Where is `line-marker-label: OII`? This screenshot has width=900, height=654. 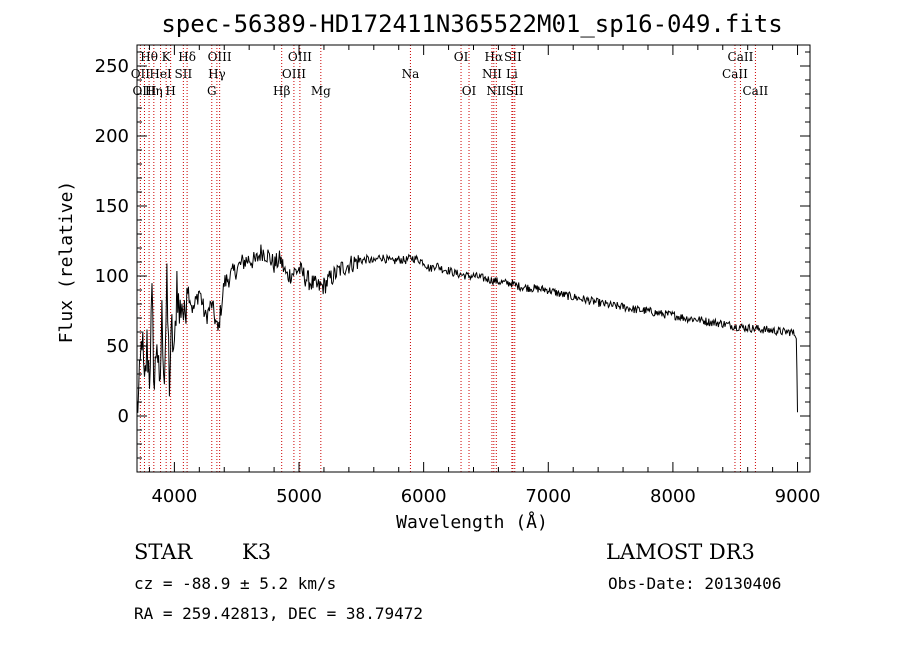 line-marker-label: OII is located at coordinates (141, 74).